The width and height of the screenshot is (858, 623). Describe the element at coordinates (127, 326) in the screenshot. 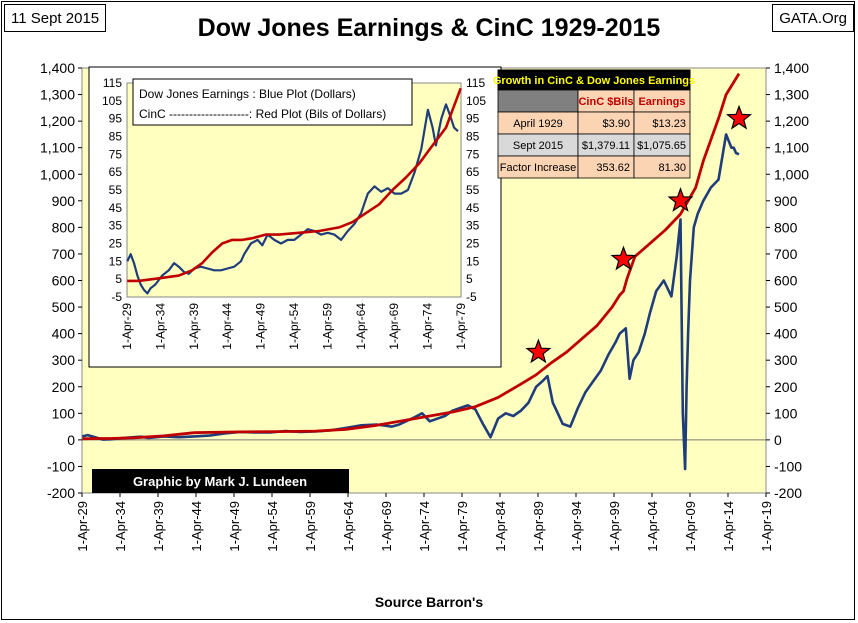

I see `inset-x-tick-label: 1-Apr-29` at that location.